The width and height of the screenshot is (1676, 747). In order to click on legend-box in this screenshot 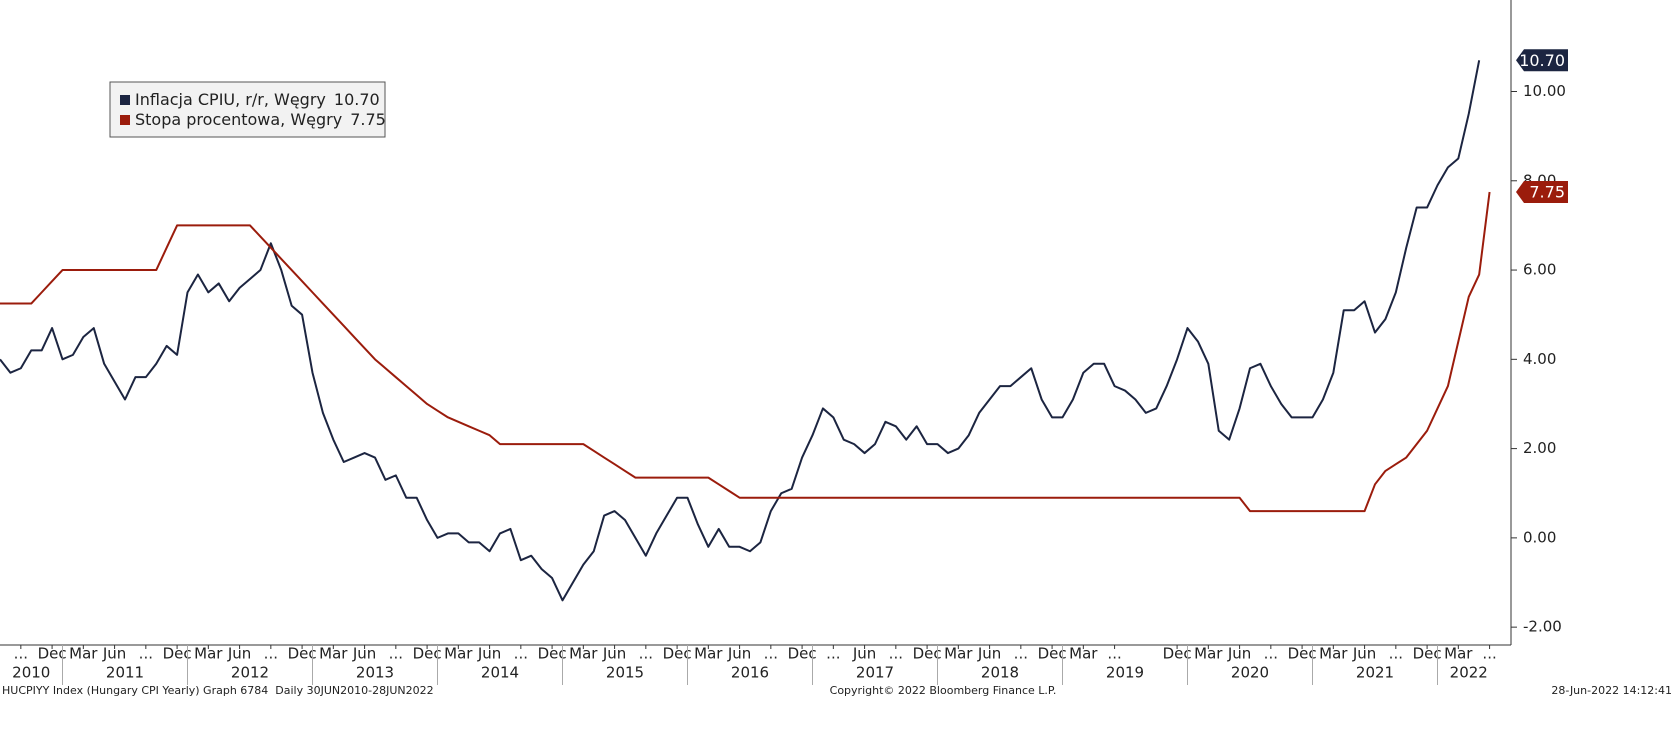, I will do `click(247, 109)`.